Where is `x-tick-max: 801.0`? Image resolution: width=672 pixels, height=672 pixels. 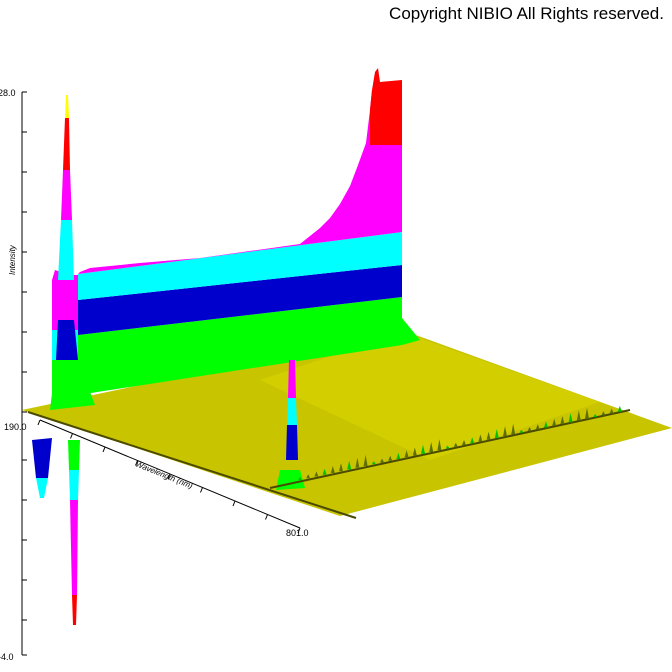 x-tick-max: 801.0 is located at coordinates (297, 533).